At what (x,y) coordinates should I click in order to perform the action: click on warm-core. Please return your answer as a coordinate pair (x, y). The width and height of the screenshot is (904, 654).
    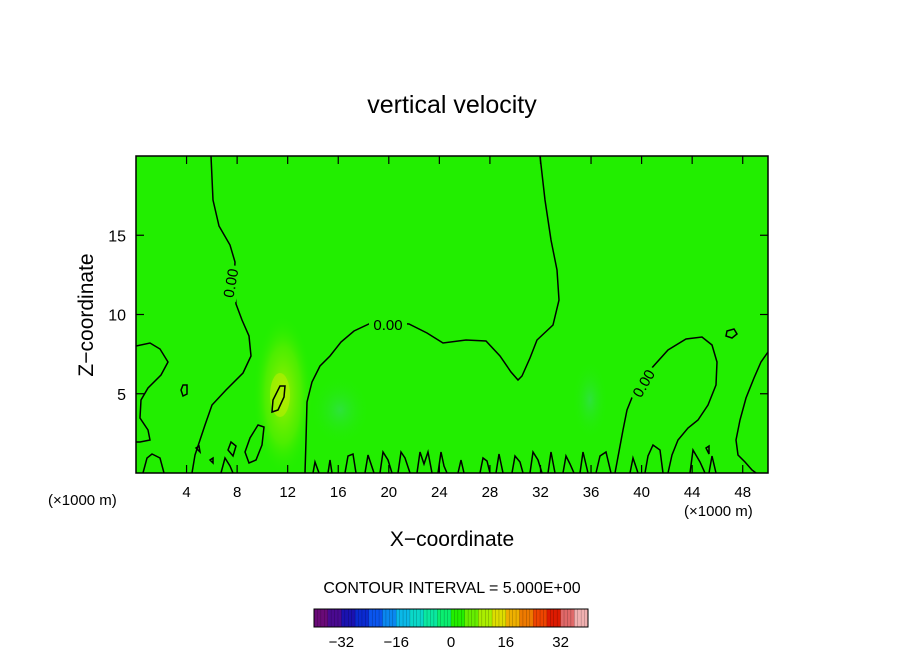
    Looking at the image, I should click on (280, 395).